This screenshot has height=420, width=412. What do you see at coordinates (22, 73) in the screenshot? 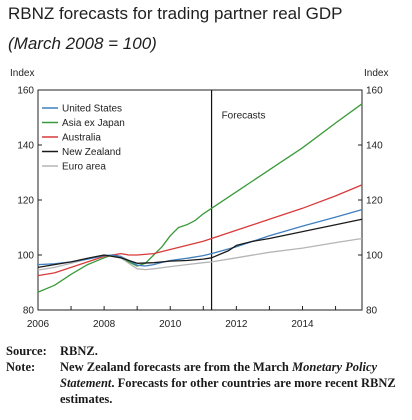
I see `y-axis-label-left: Index` at bounding box center [22, 73].